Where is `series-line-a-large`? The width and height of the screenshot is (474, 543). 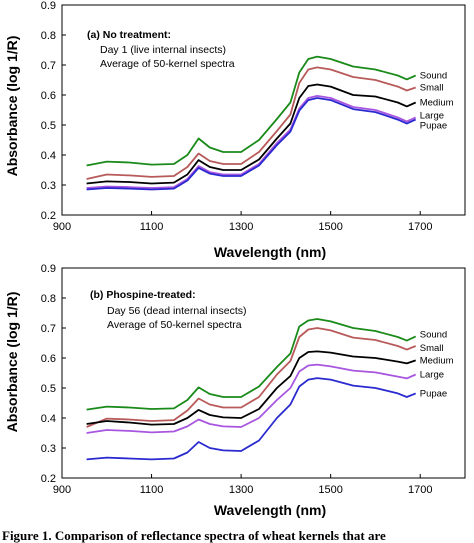
series-line-a-large is located at coordinates (251, 142).